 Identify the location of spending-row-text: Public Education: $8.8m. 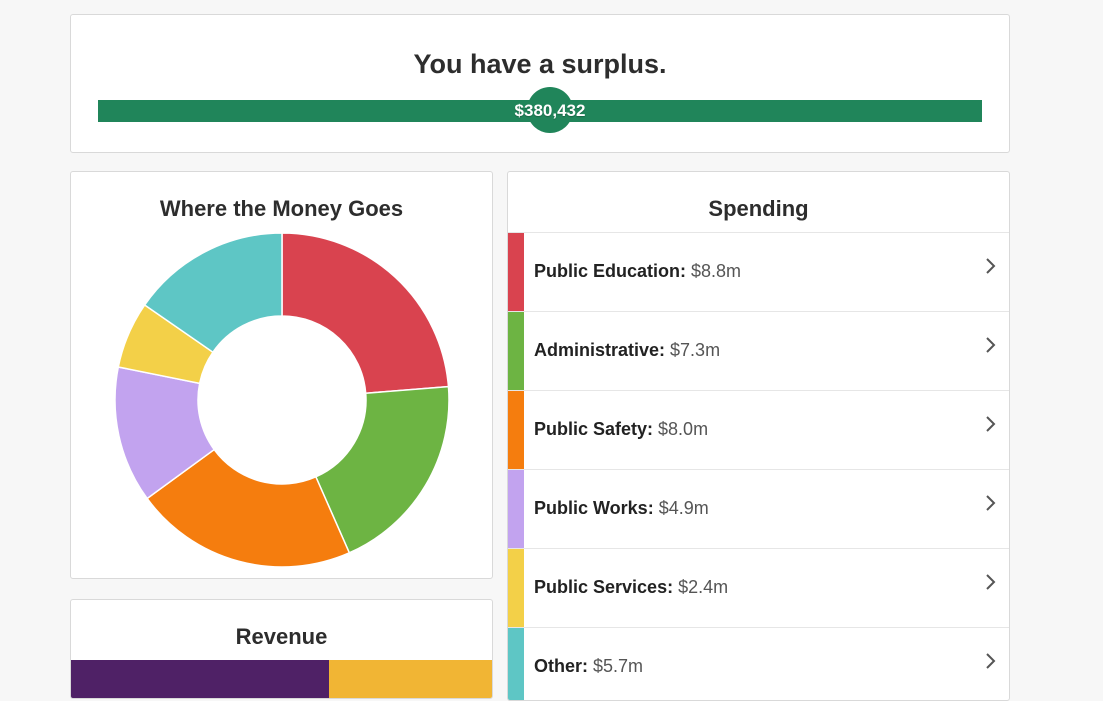
(637, 271).